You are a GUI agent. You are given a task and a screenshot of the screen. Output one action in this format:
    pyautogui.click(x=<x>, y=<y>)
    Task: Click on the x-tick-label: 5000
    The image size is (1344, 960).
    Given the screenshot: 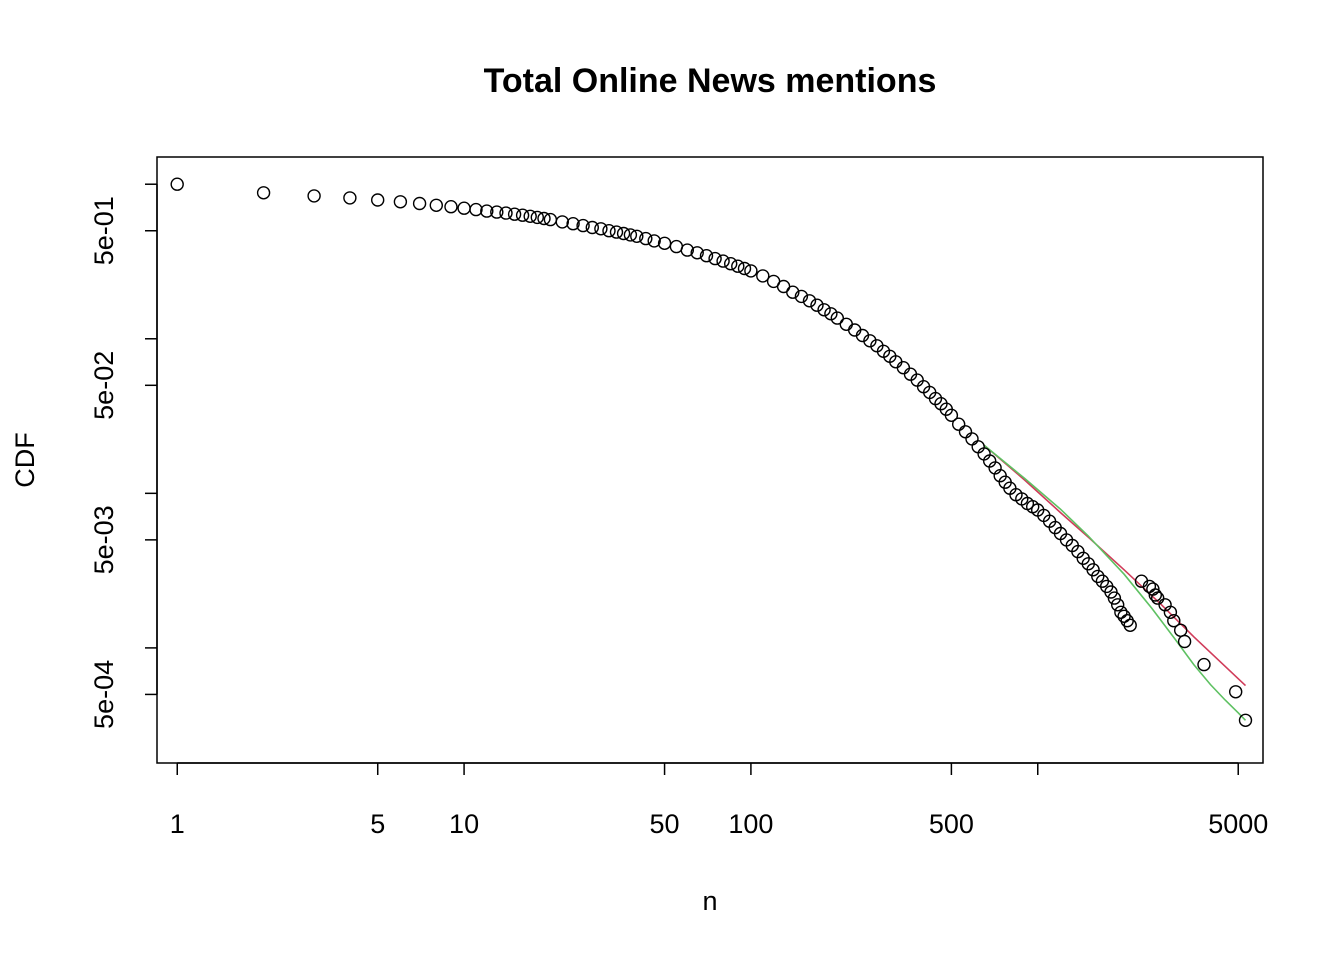 What is the action you would take?
    pyautogui.click(x=1238, y=824)
    